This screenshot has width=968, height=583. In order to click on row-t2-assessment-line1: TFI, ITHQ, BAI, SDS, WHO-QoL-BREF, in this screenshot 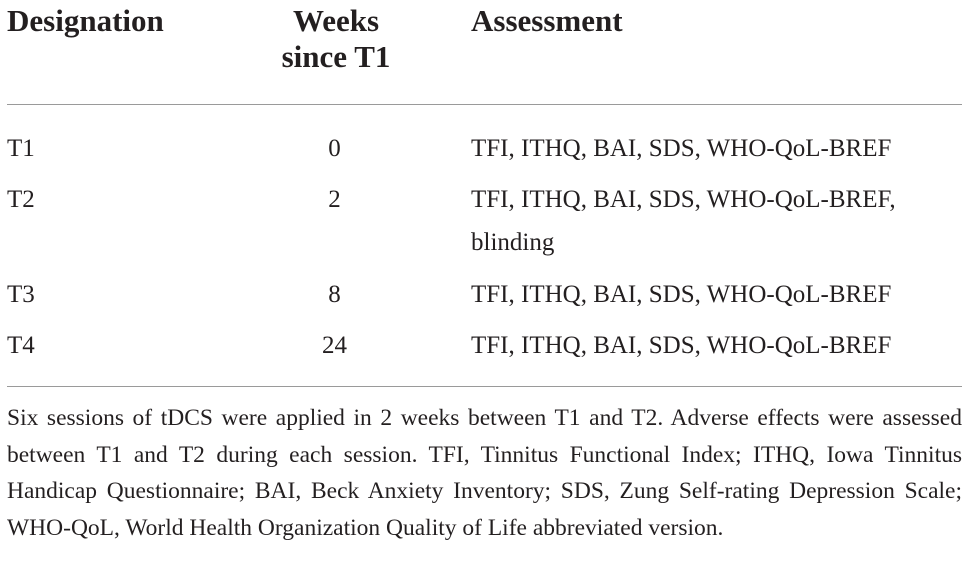, I will do `click(683, 199)`.